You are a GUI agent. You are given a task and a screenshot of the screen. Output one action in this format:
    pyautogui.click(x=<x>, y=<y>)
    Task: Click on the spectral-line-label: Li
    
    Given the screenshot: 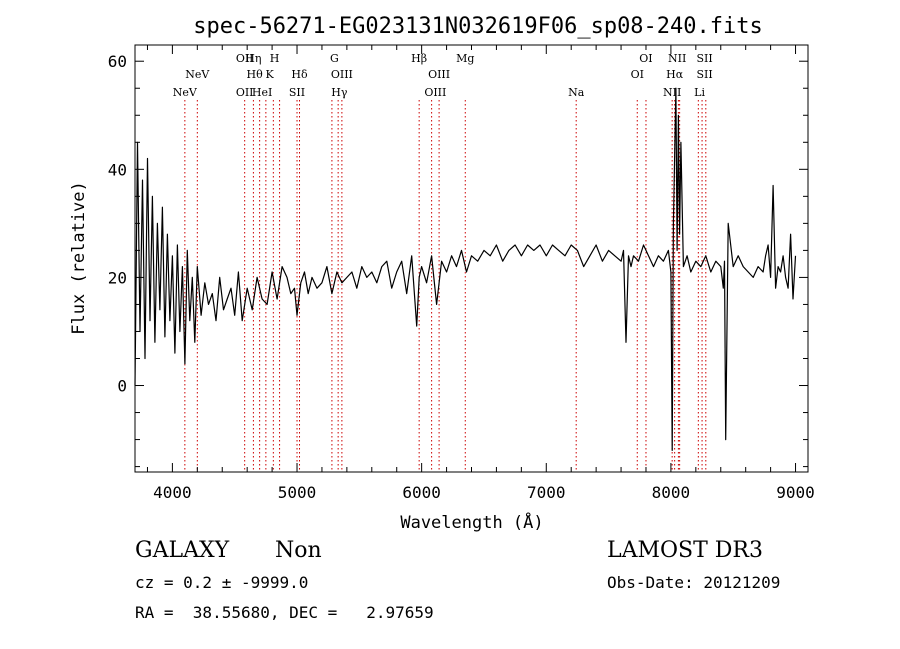 What is the action you would take?
    pyautogui.click(x=699, y=92)
    